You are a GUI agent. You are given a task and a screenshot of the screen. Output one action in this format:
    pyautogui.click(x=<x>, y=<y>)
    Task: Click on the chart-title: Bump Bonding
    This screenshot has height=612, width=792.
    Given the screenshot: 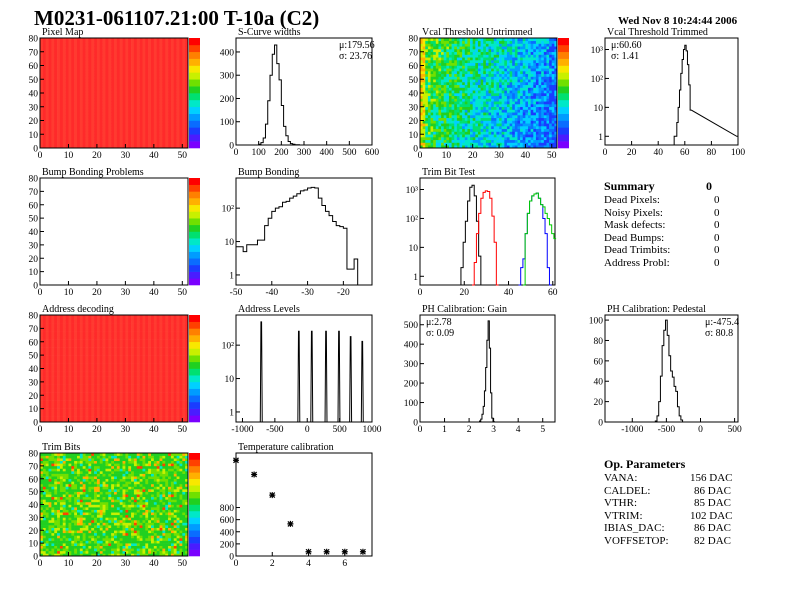 What is the action you would take?
    pyautogui.click(x=268, y=172)
    